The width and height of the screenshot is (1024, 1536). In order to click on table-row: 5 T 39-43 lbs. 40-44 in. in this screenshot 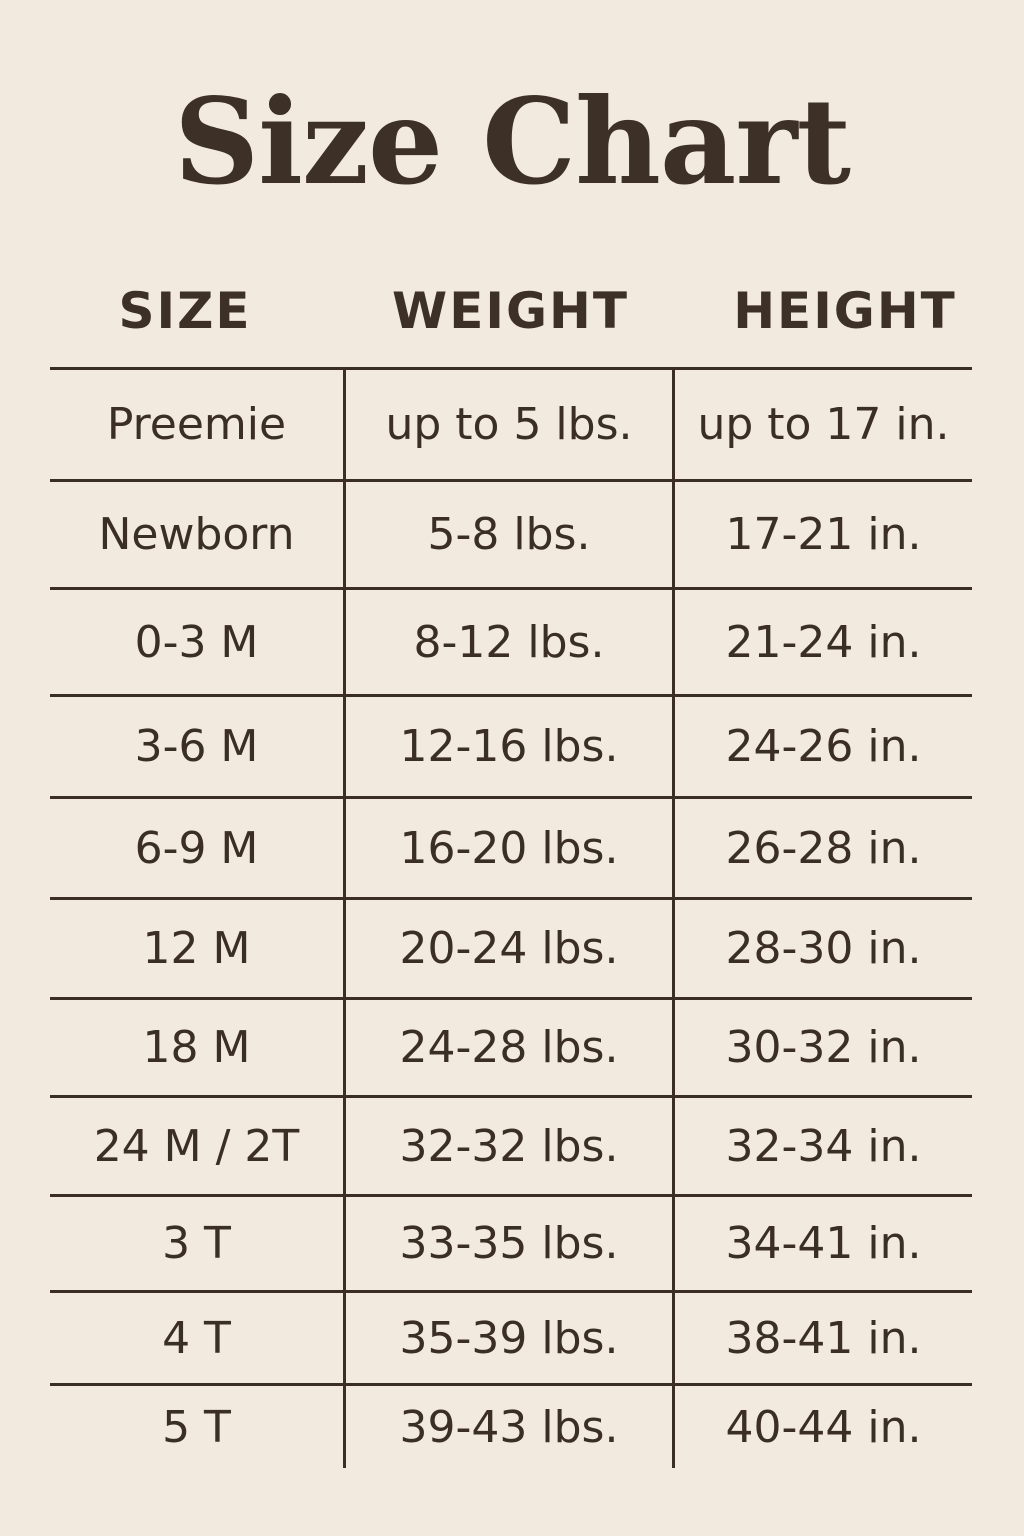, I will do `click(511, 1425)`.